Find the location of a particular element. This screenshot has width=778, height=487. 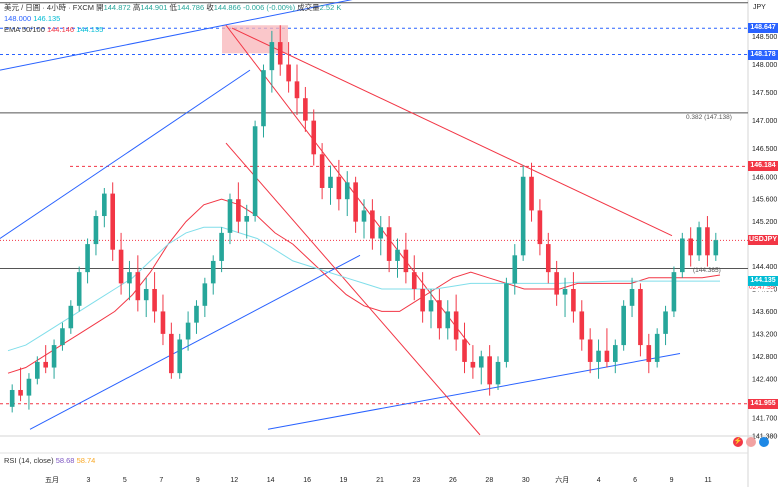

flag-us-icon is located at coordinates (751, 442).